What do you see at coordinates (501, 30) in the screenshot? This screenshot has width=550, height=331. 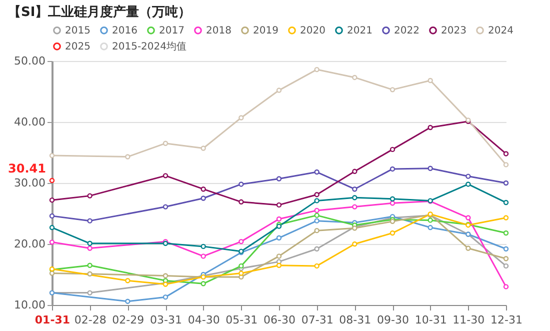 I see `legend-label: 2024` at bounding box center [501, 30].